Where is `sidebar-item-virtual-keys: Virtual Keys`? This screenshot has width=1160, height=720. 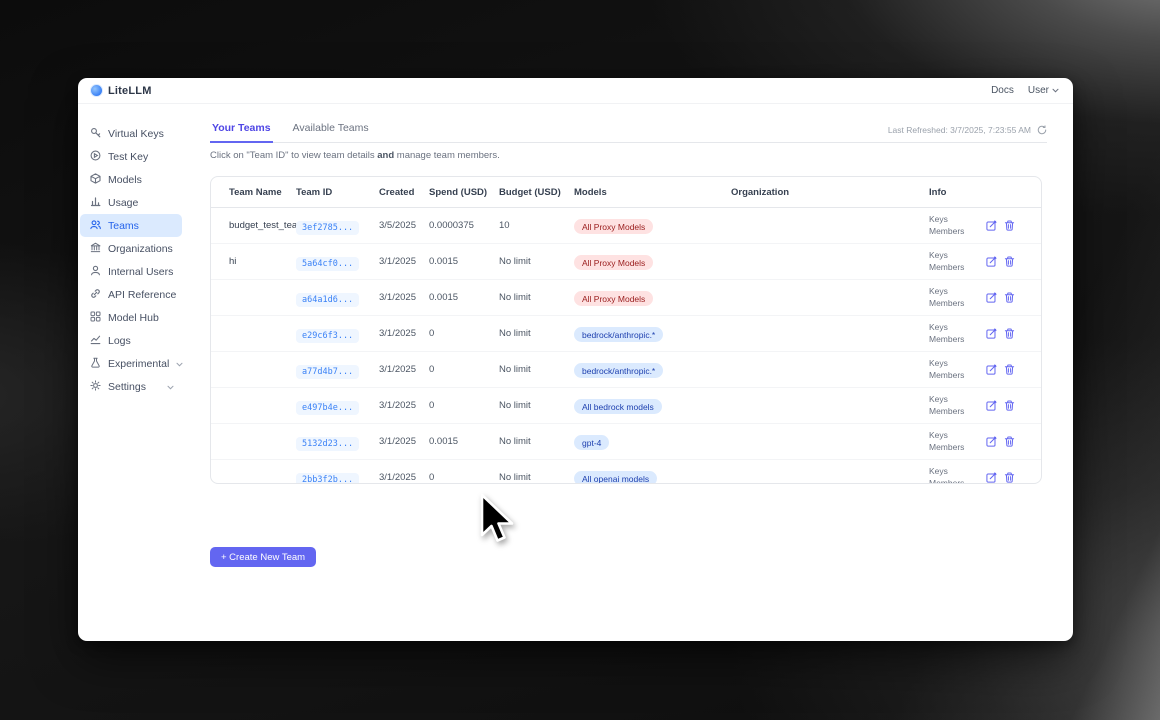
sidebar-item-virtual-keys: Virtual Keys is located at coordinates (131, 133).